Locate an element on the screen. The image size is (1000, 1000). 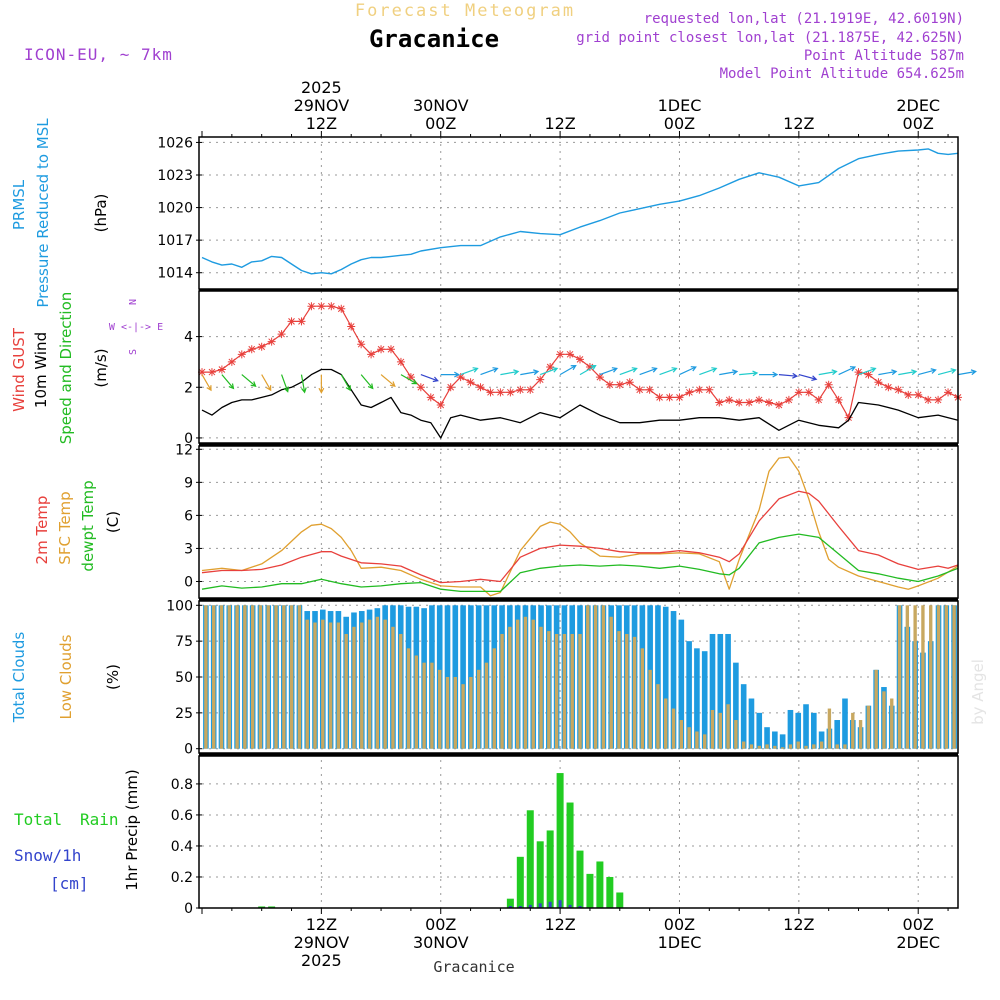
y-tick-label: 0.8 is located at coordinates (182, 785).